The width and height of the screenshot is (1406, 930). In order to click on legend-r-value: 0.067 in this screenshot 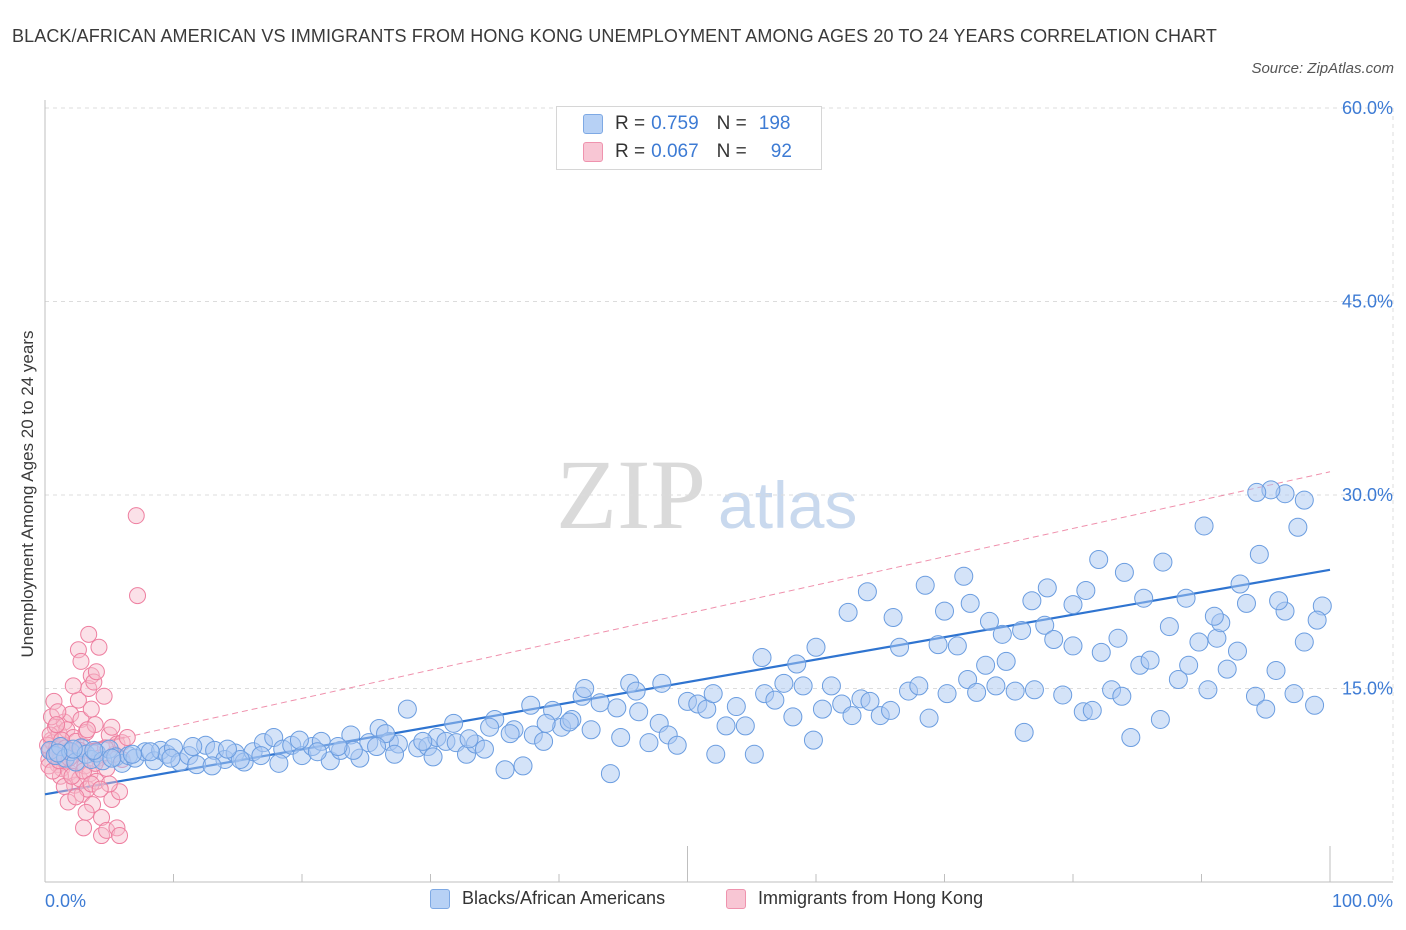, I will do `click(675, 151)`.